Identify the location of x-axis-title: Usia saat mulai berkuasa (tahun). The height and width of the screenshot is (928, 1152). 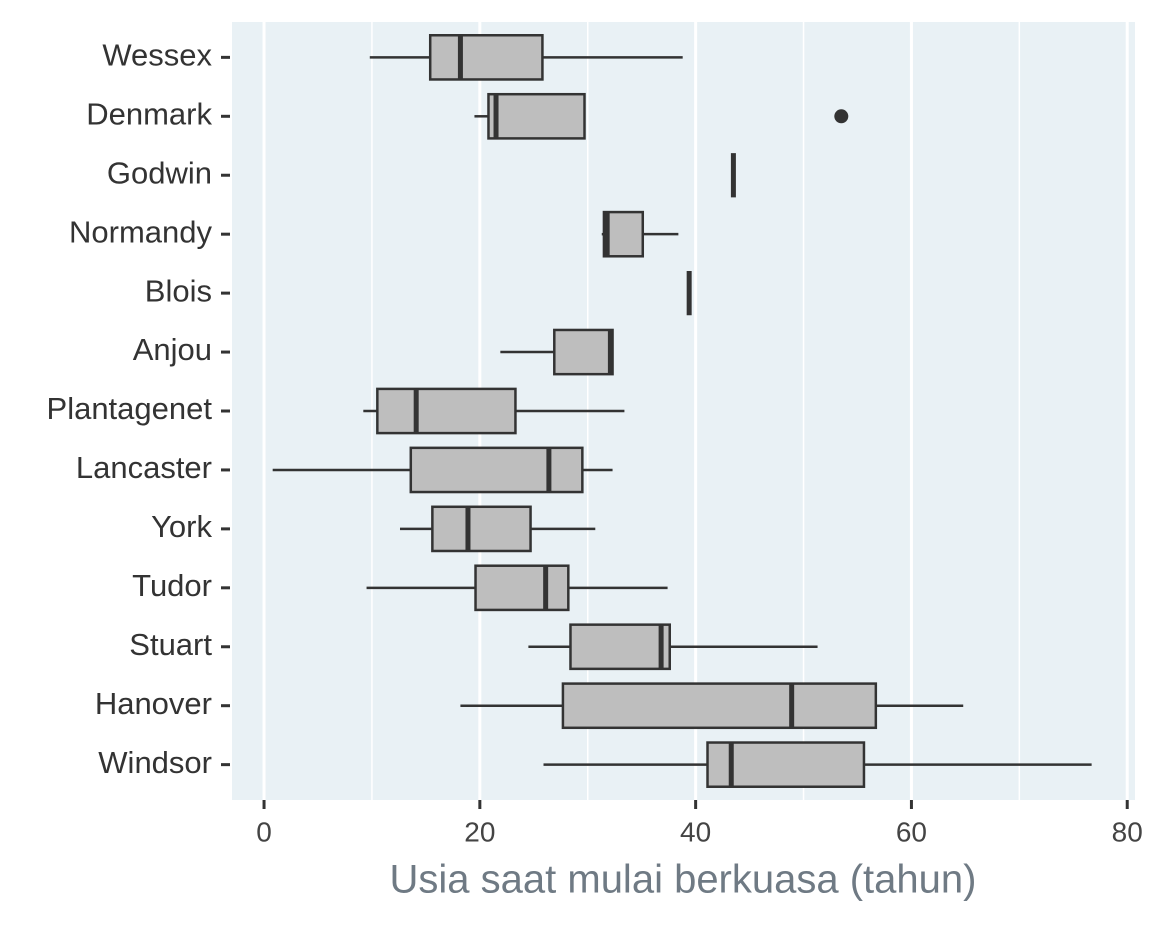
(683, 880).